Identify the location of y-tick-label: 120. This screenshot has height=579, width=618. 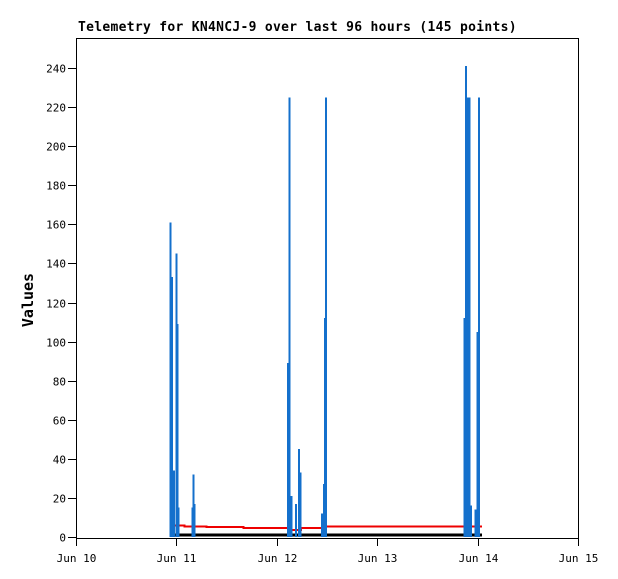
(56, 304).